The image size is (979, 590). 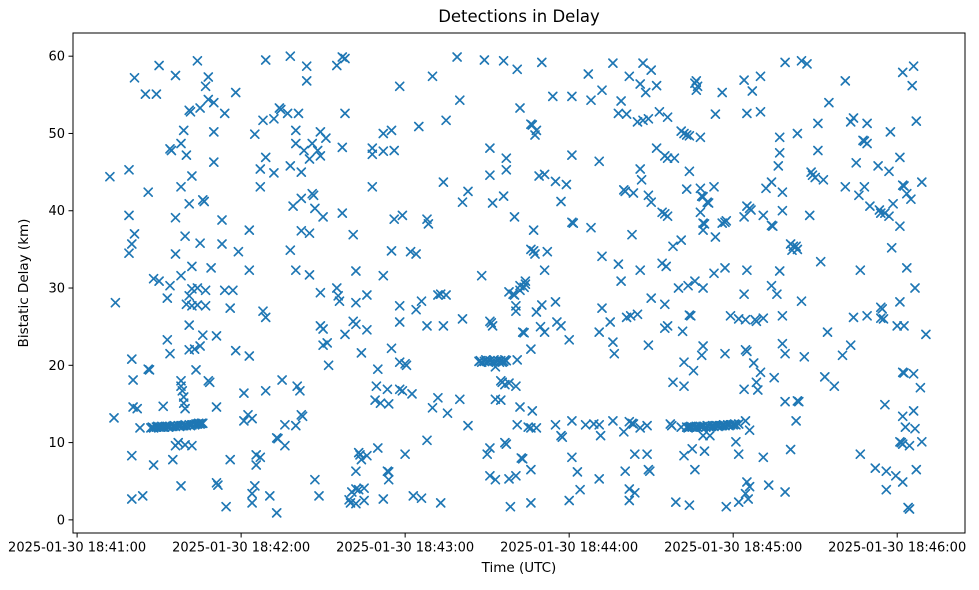 What do you see at coordinates (56, 57) in the screenshot?
I see `y-axis-tick-label: 60` at bounding box center [56, 57].